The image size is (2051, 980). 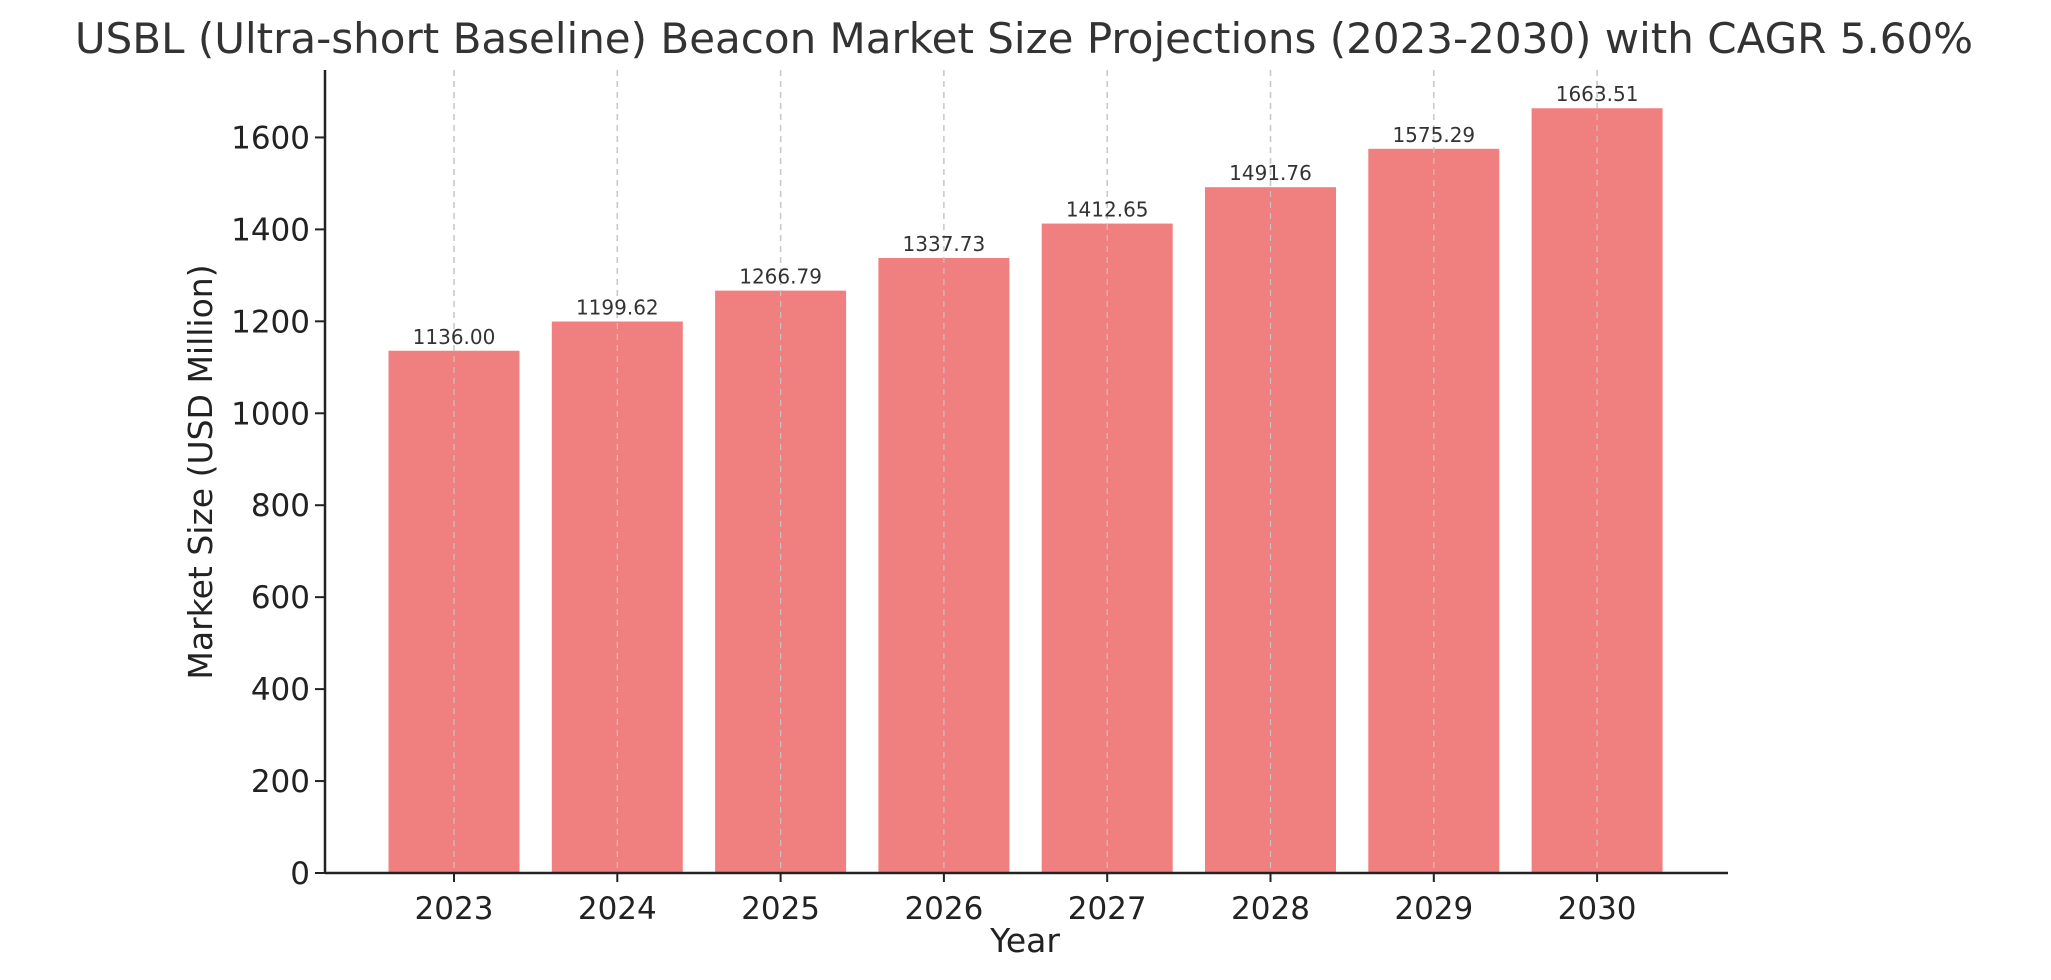 I want to click on y-tick-label: 1400, so click(x=270, y=230).